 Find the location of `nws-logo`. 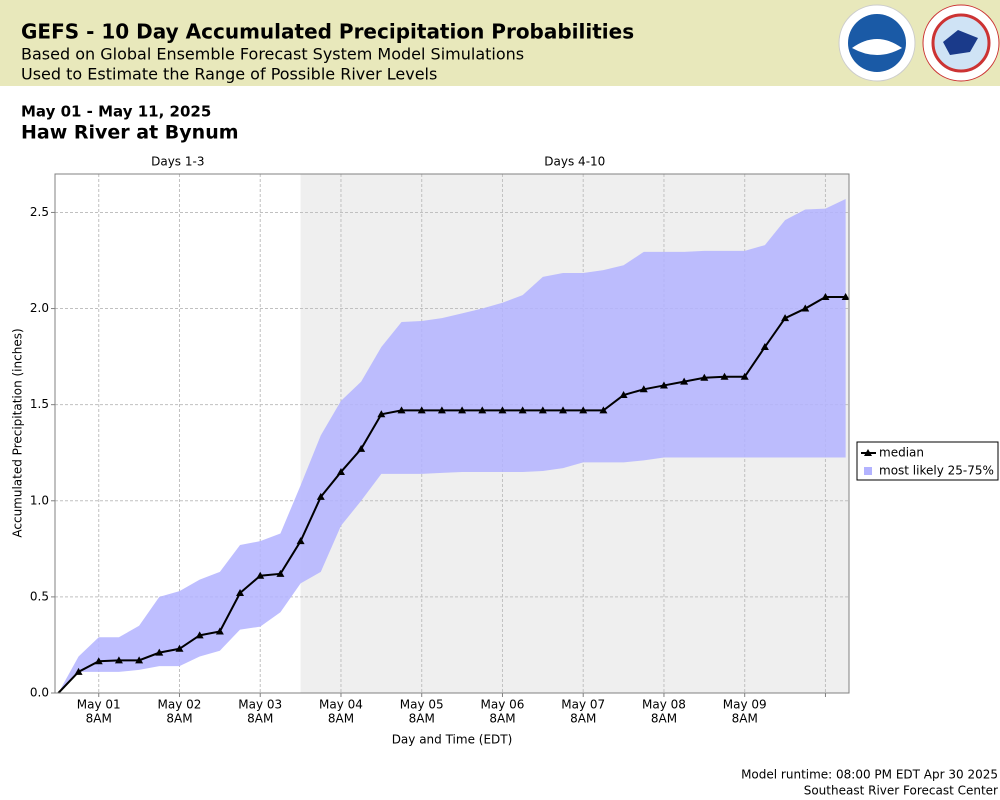

nws-logo is located at coordinates (961, 43).